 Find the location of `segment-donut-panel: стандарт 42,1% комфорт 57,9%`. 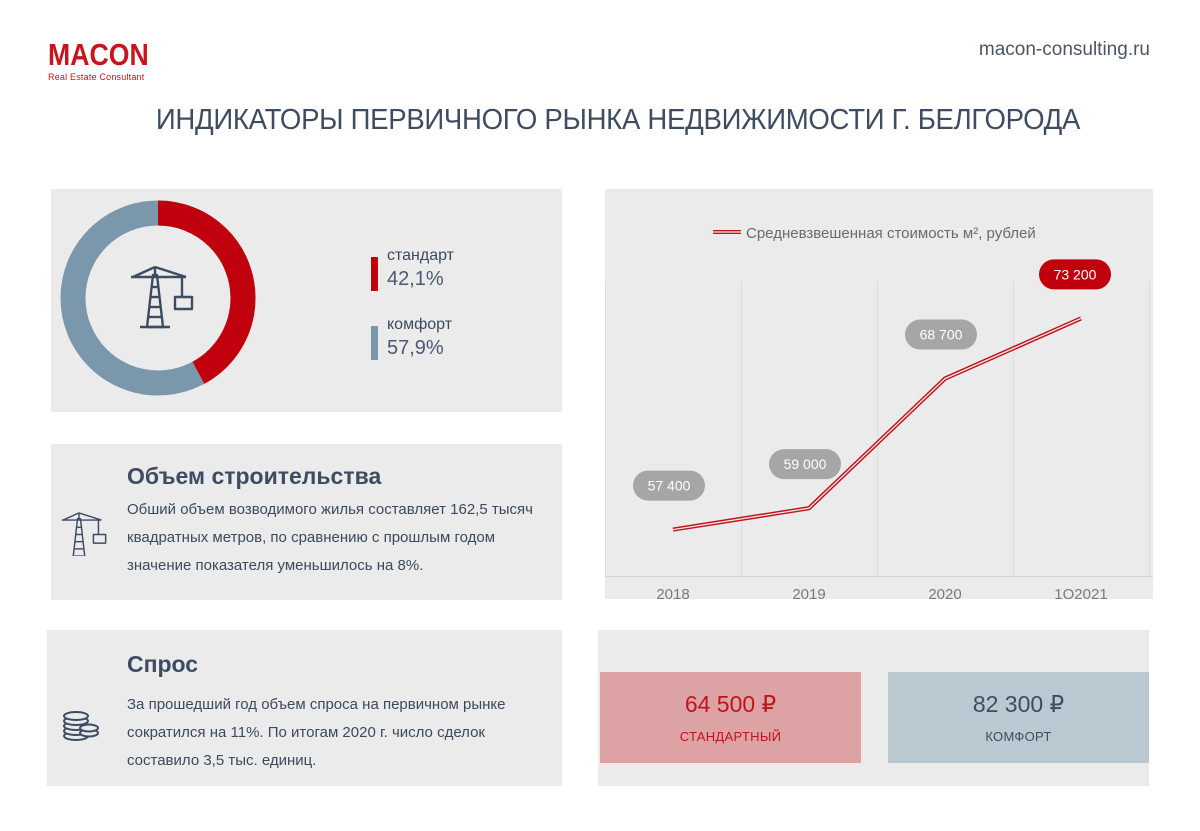

segment-donut-panel: стандарт 42,1% комфорт 57,9% is located at coordinates (306, 300).